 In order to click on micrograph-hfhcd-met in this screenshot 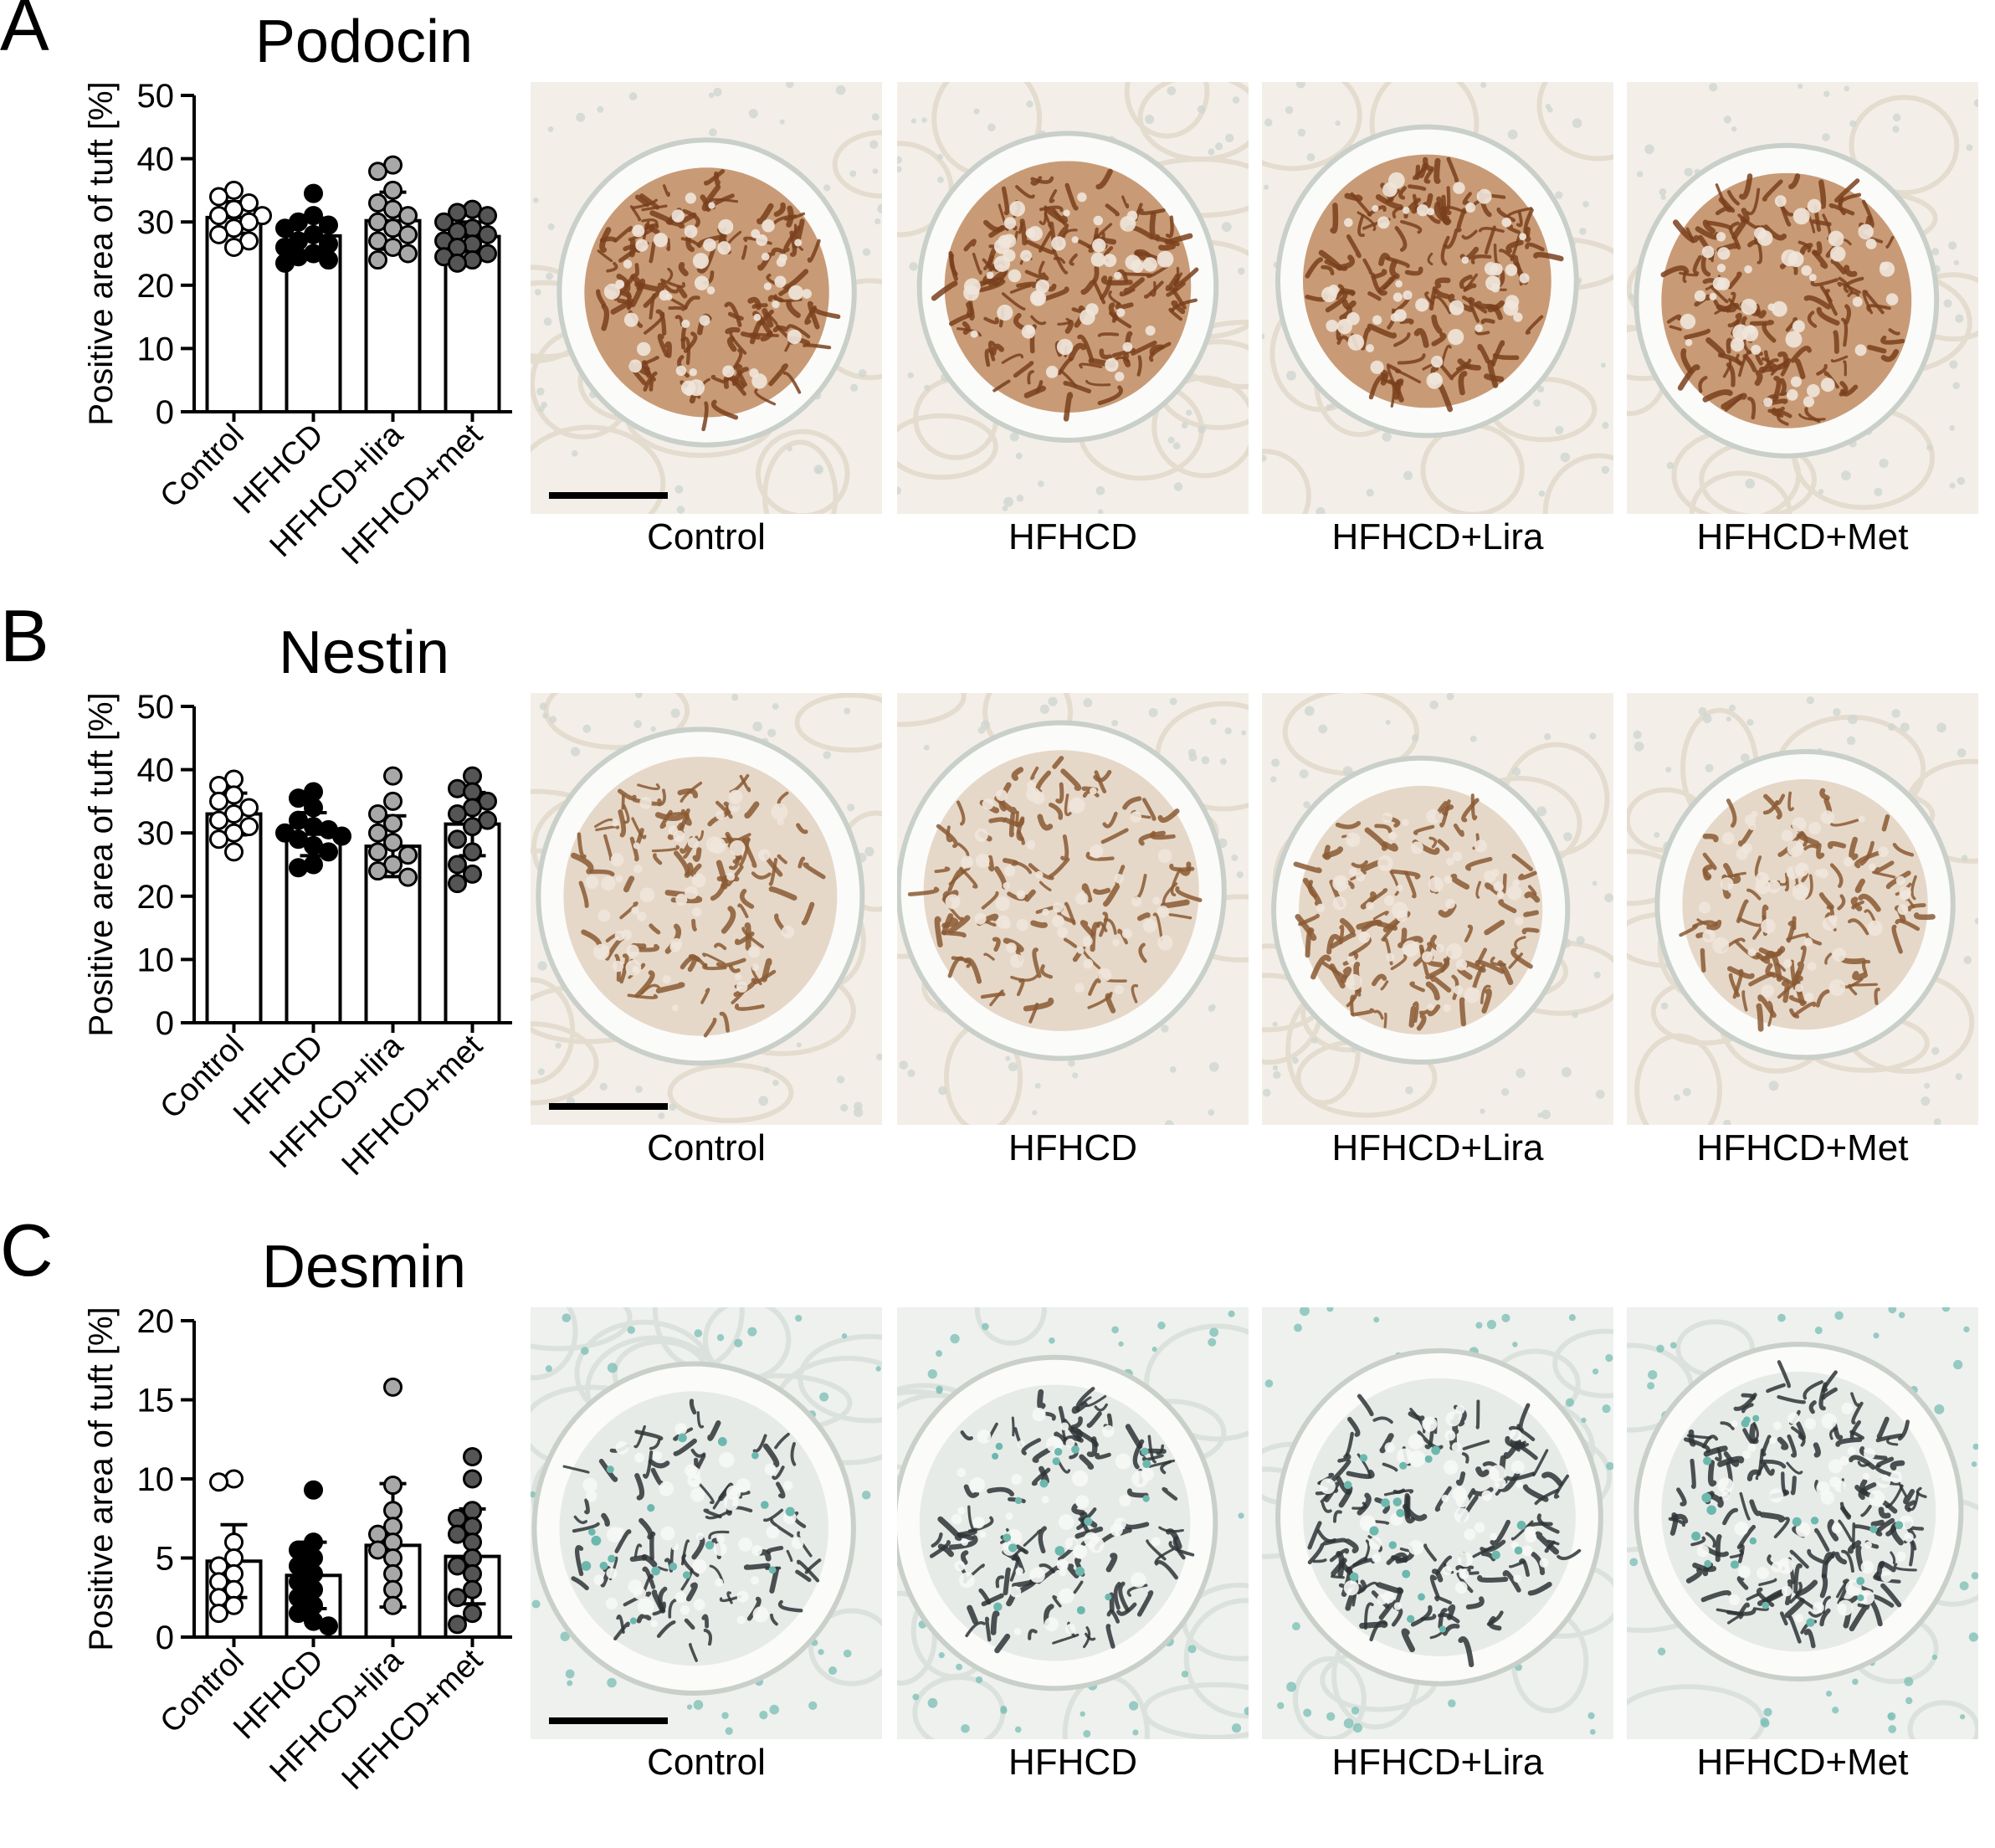, I will do `click(1803, 298)`.